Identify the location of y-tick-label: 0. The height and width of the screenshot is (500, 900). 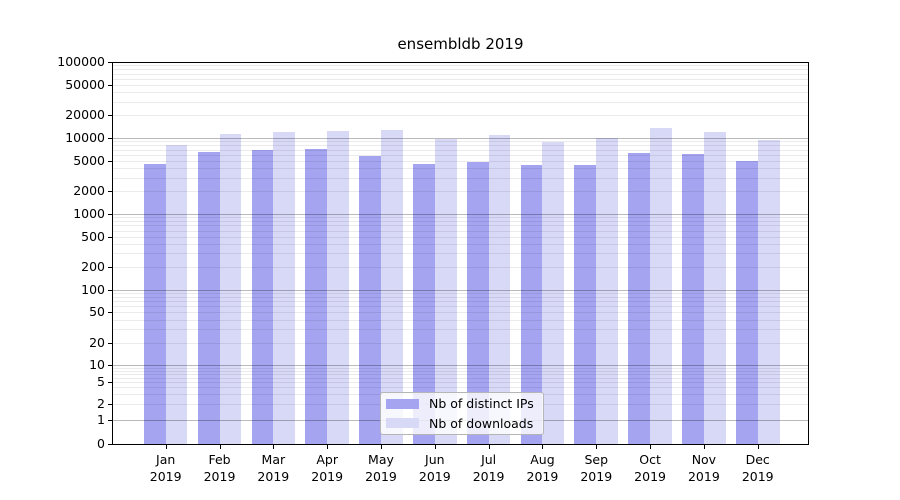
(101, 443).